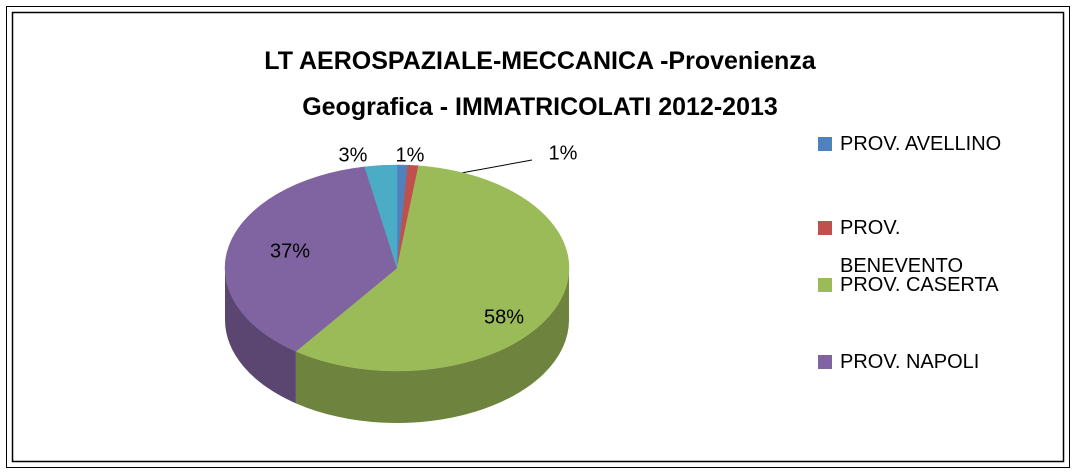 This screenshot has height=473, width=1077. I want to click on legend-item: PROV. AVELLINO, so click(919, 144).